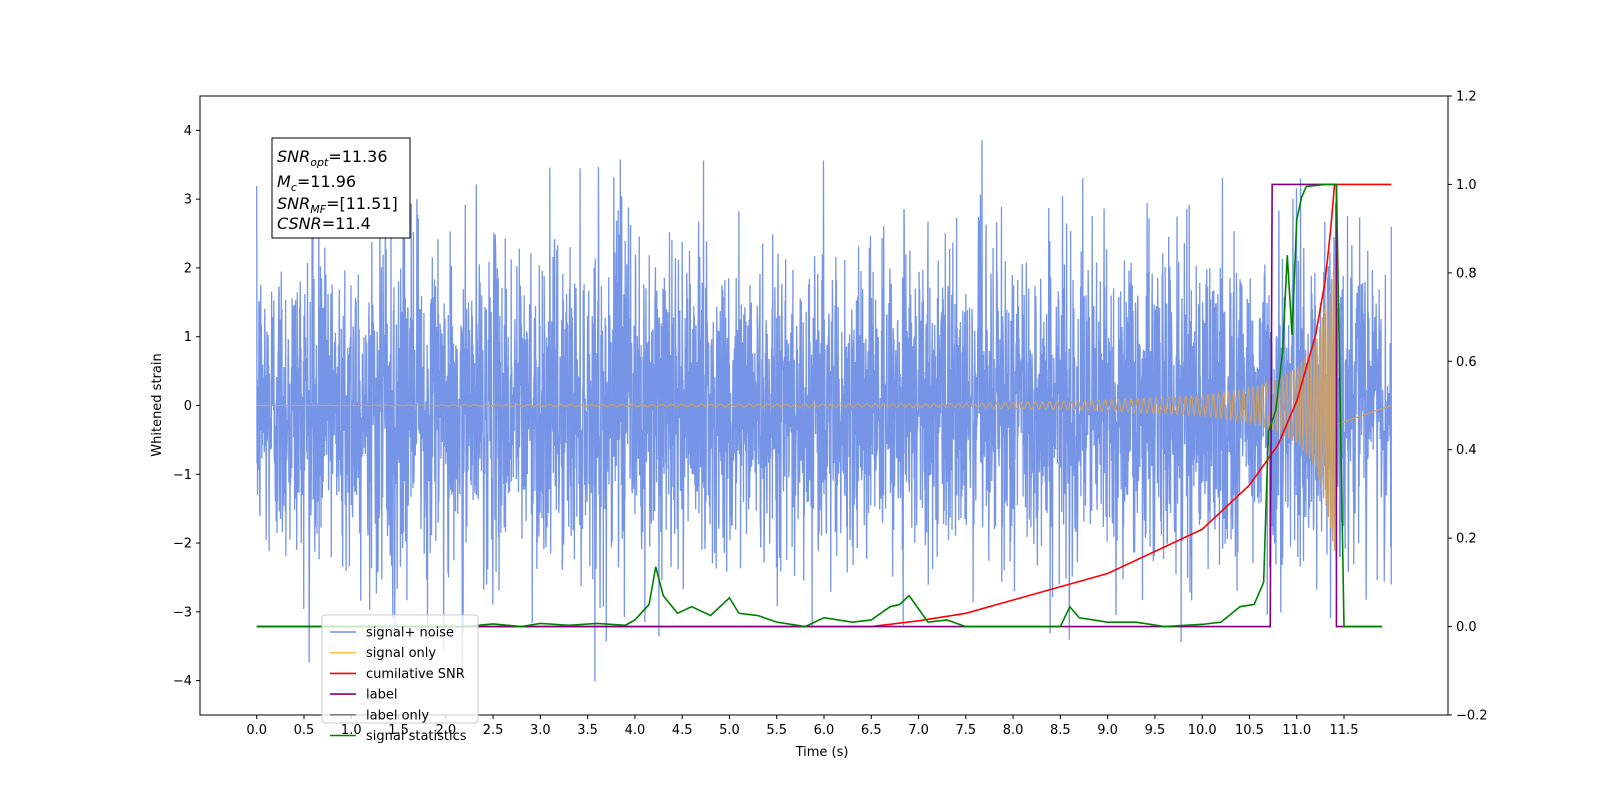 This screenshot has height=800, width=1600. I want to click on x-tick-label: 10.5, so click(1249, 730).